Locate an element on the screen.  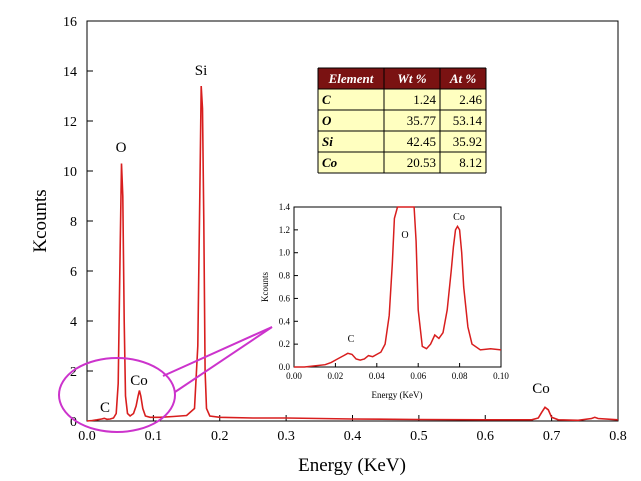
inset-y-tick-label: 0.6 is located at coordinates (285, 298).